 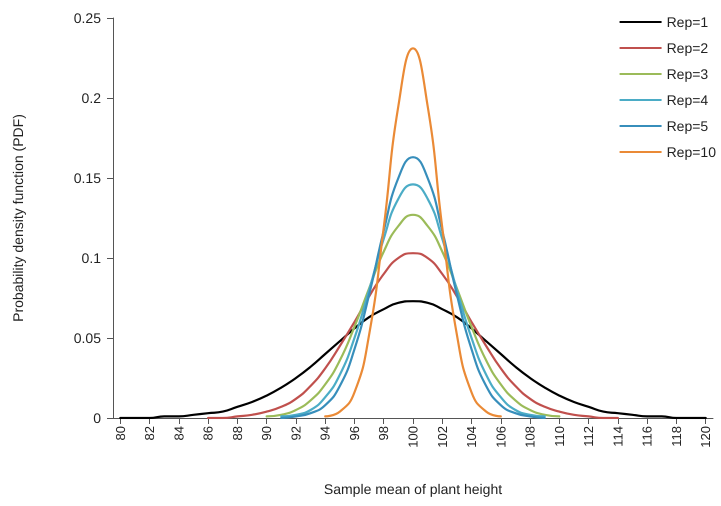 I want to click on x-tick-label: 102, so click(x=442, y=437).